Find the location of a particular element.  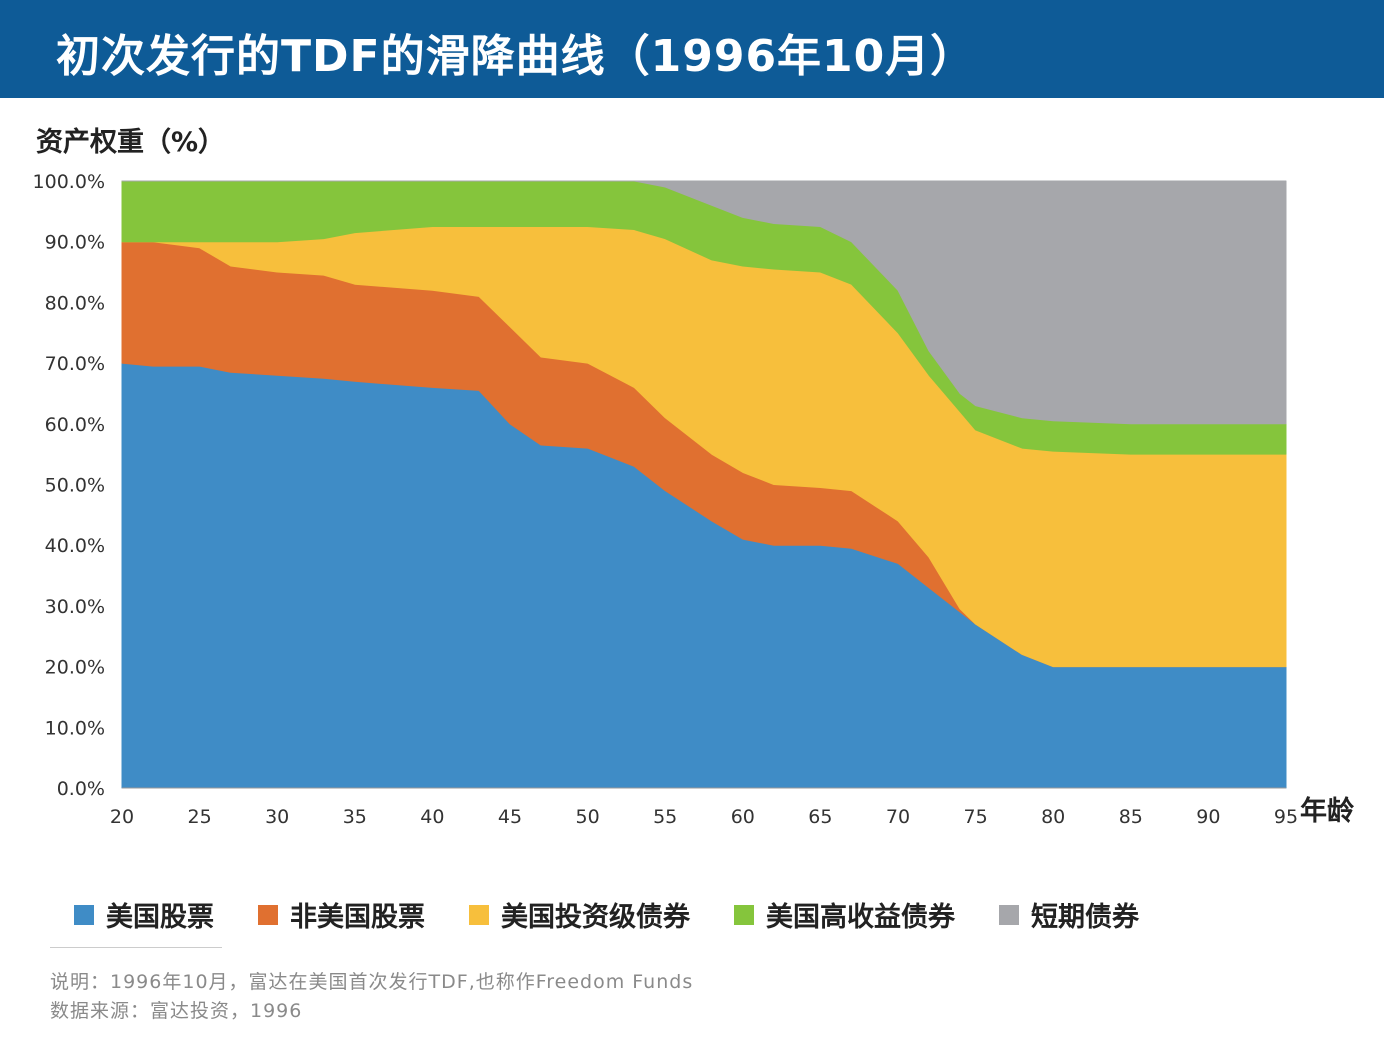

x-tick-label: 45 is located at coordinates (510, 817).